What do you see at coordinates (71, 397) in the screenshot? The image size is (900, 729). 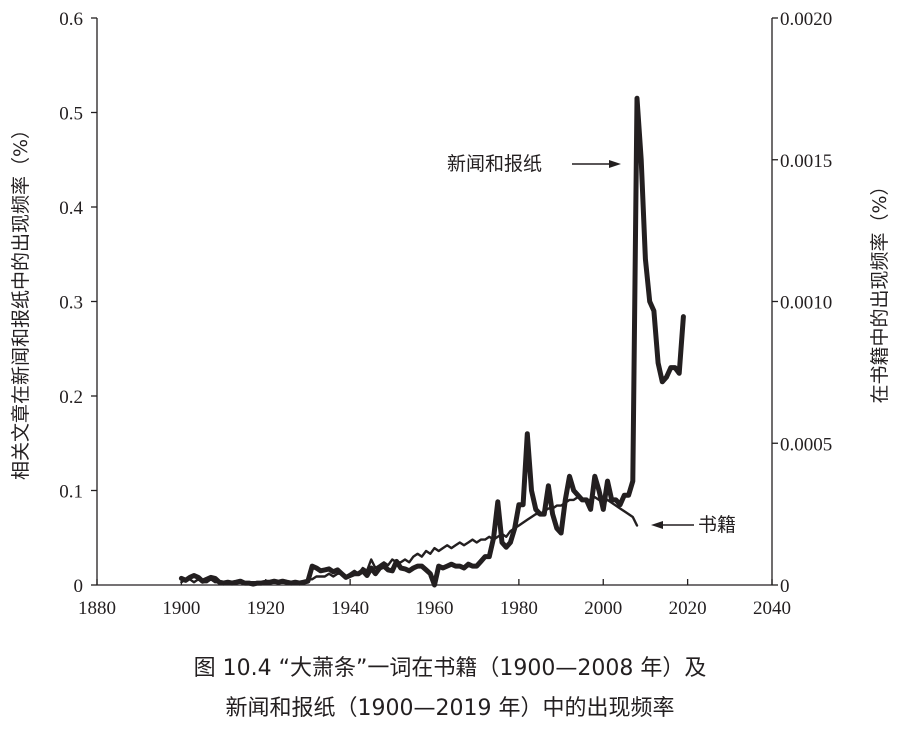 I see `y-tick-label-left: 0.2` at bounding box center [71, 397].